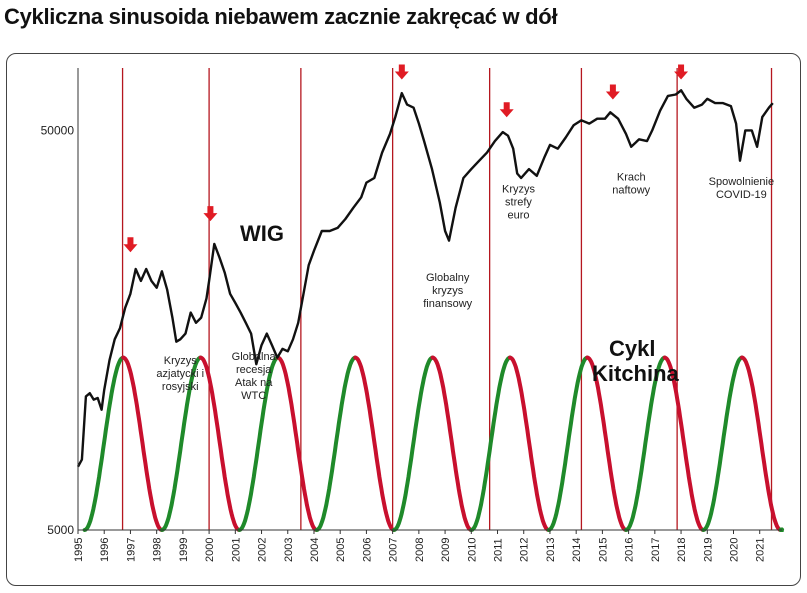  I want to click on x-tick-label: 2005, so click(341, 550).